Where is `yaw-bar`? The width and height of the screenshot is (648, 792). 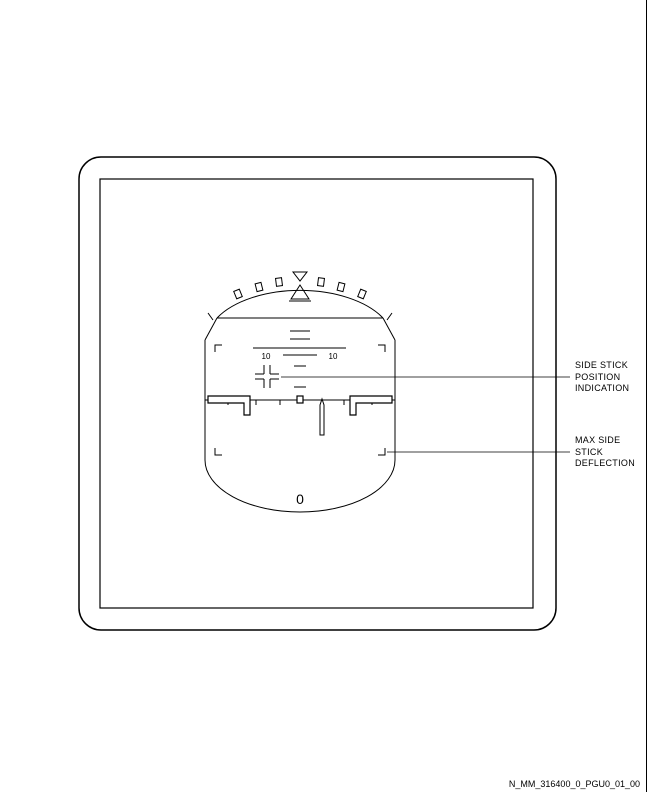
yaw-bar is located at coordinates (322, 416).